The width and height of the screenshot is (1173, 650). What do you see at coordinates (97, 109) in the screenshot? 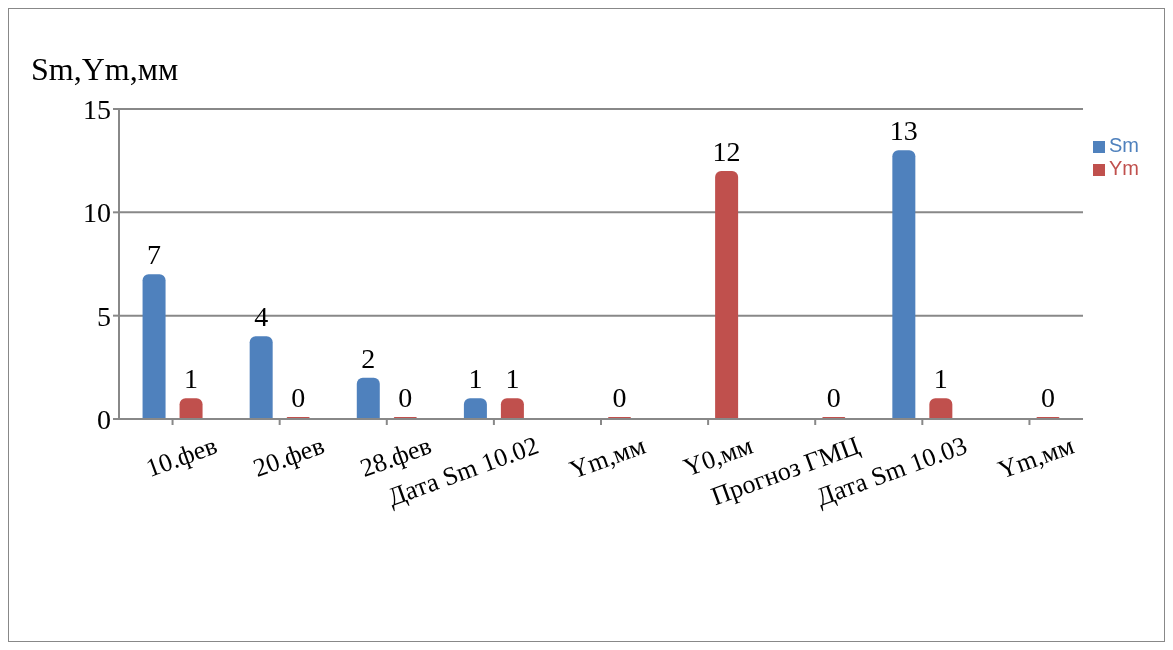
I see `y-tick-label: 15` at bounding box center [97, 109].